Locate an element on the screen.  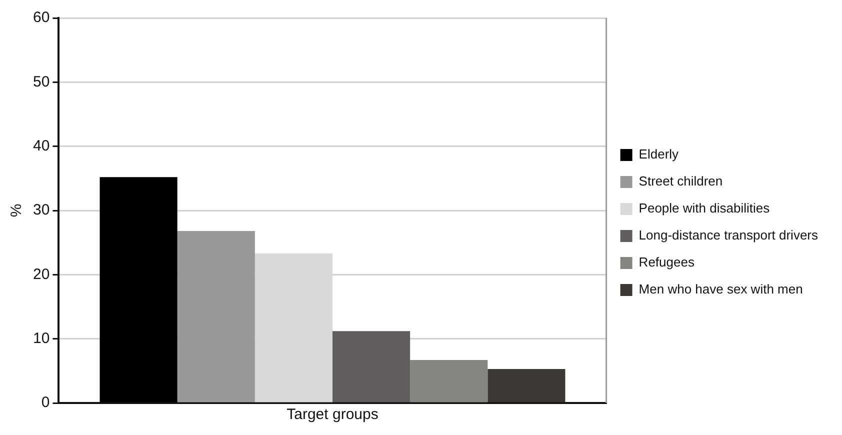
y-tick-label: 60 is located at coordinates (41, 17).